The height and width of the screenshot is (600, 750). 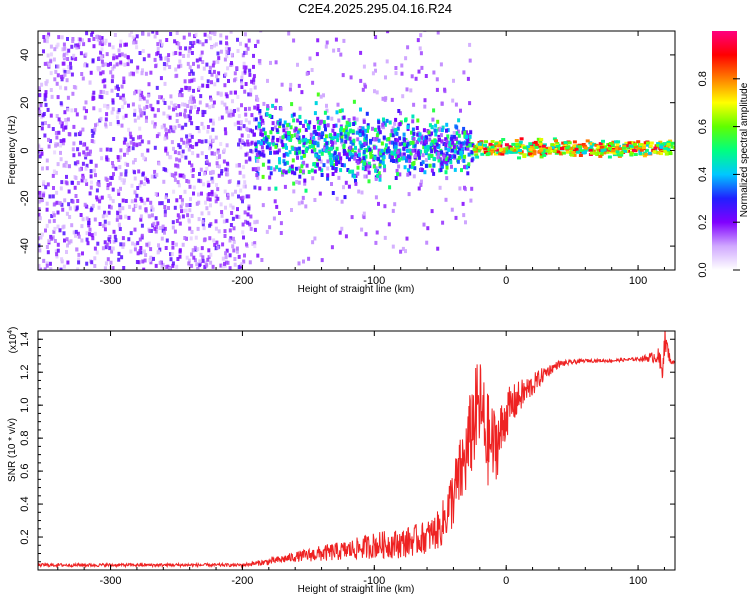 What do you see at coordinates (703, 78) in the screenshot?
I see `colorbar-tick-label: 0.8` at bounding box center [703, 78].